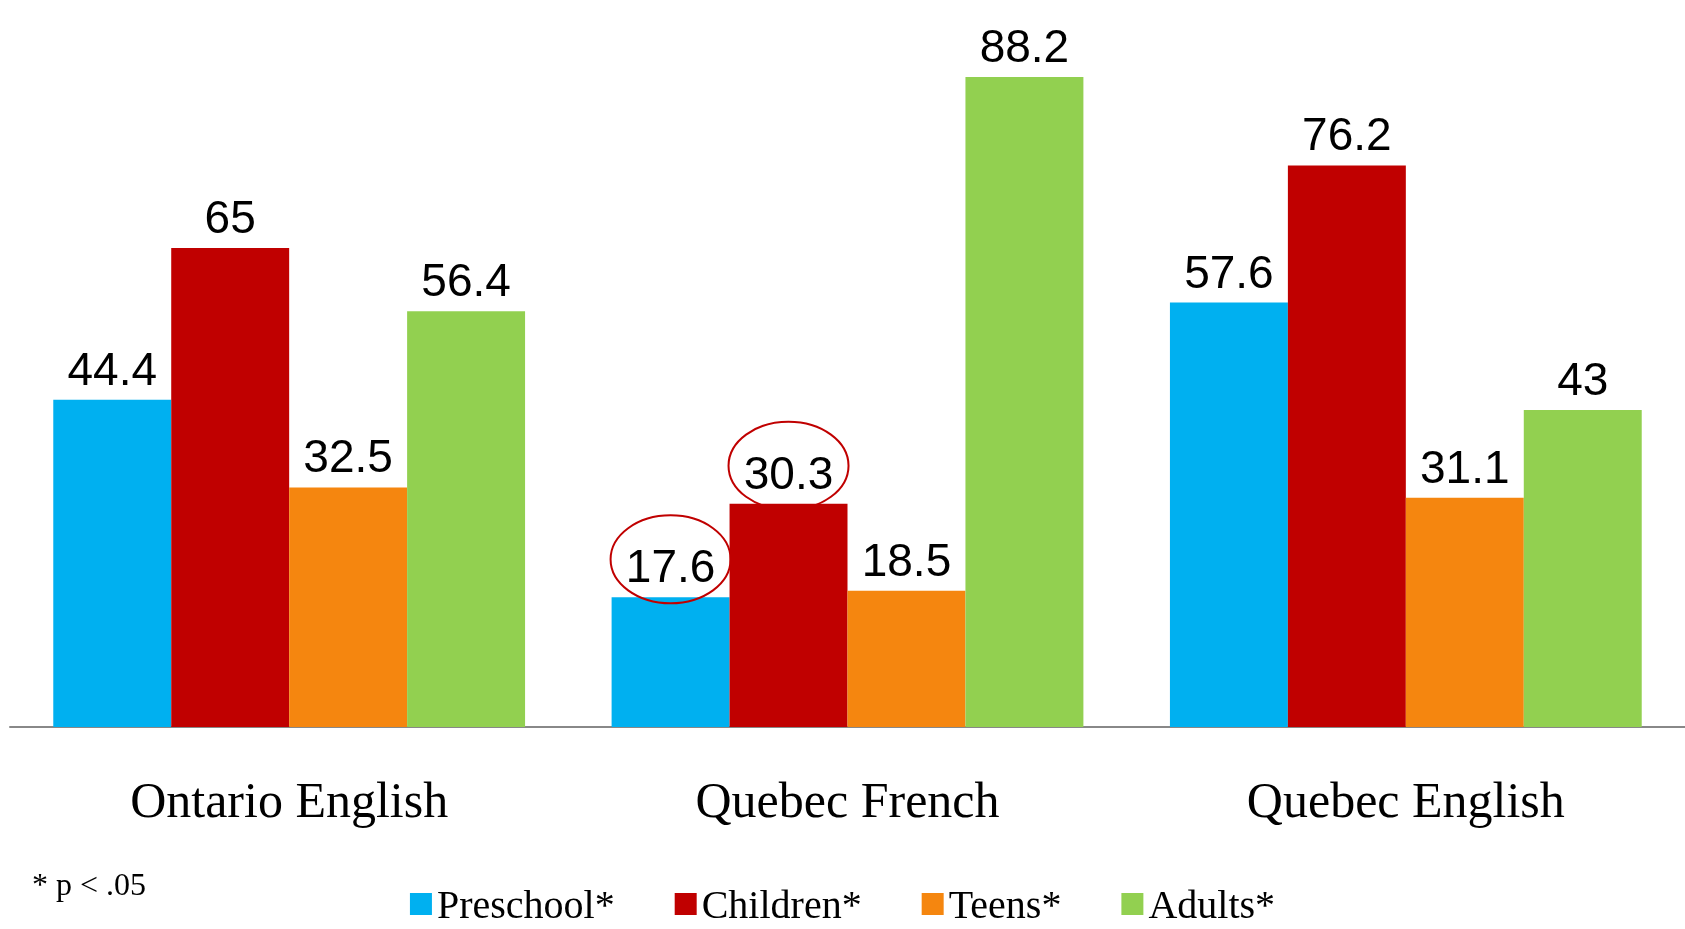 This screenshot has width=1685, height=929. What do you see at coordinates (1212, 904) in the screenshot?
I see `legend-label: Adults*` at bounding box center [1212, 904].